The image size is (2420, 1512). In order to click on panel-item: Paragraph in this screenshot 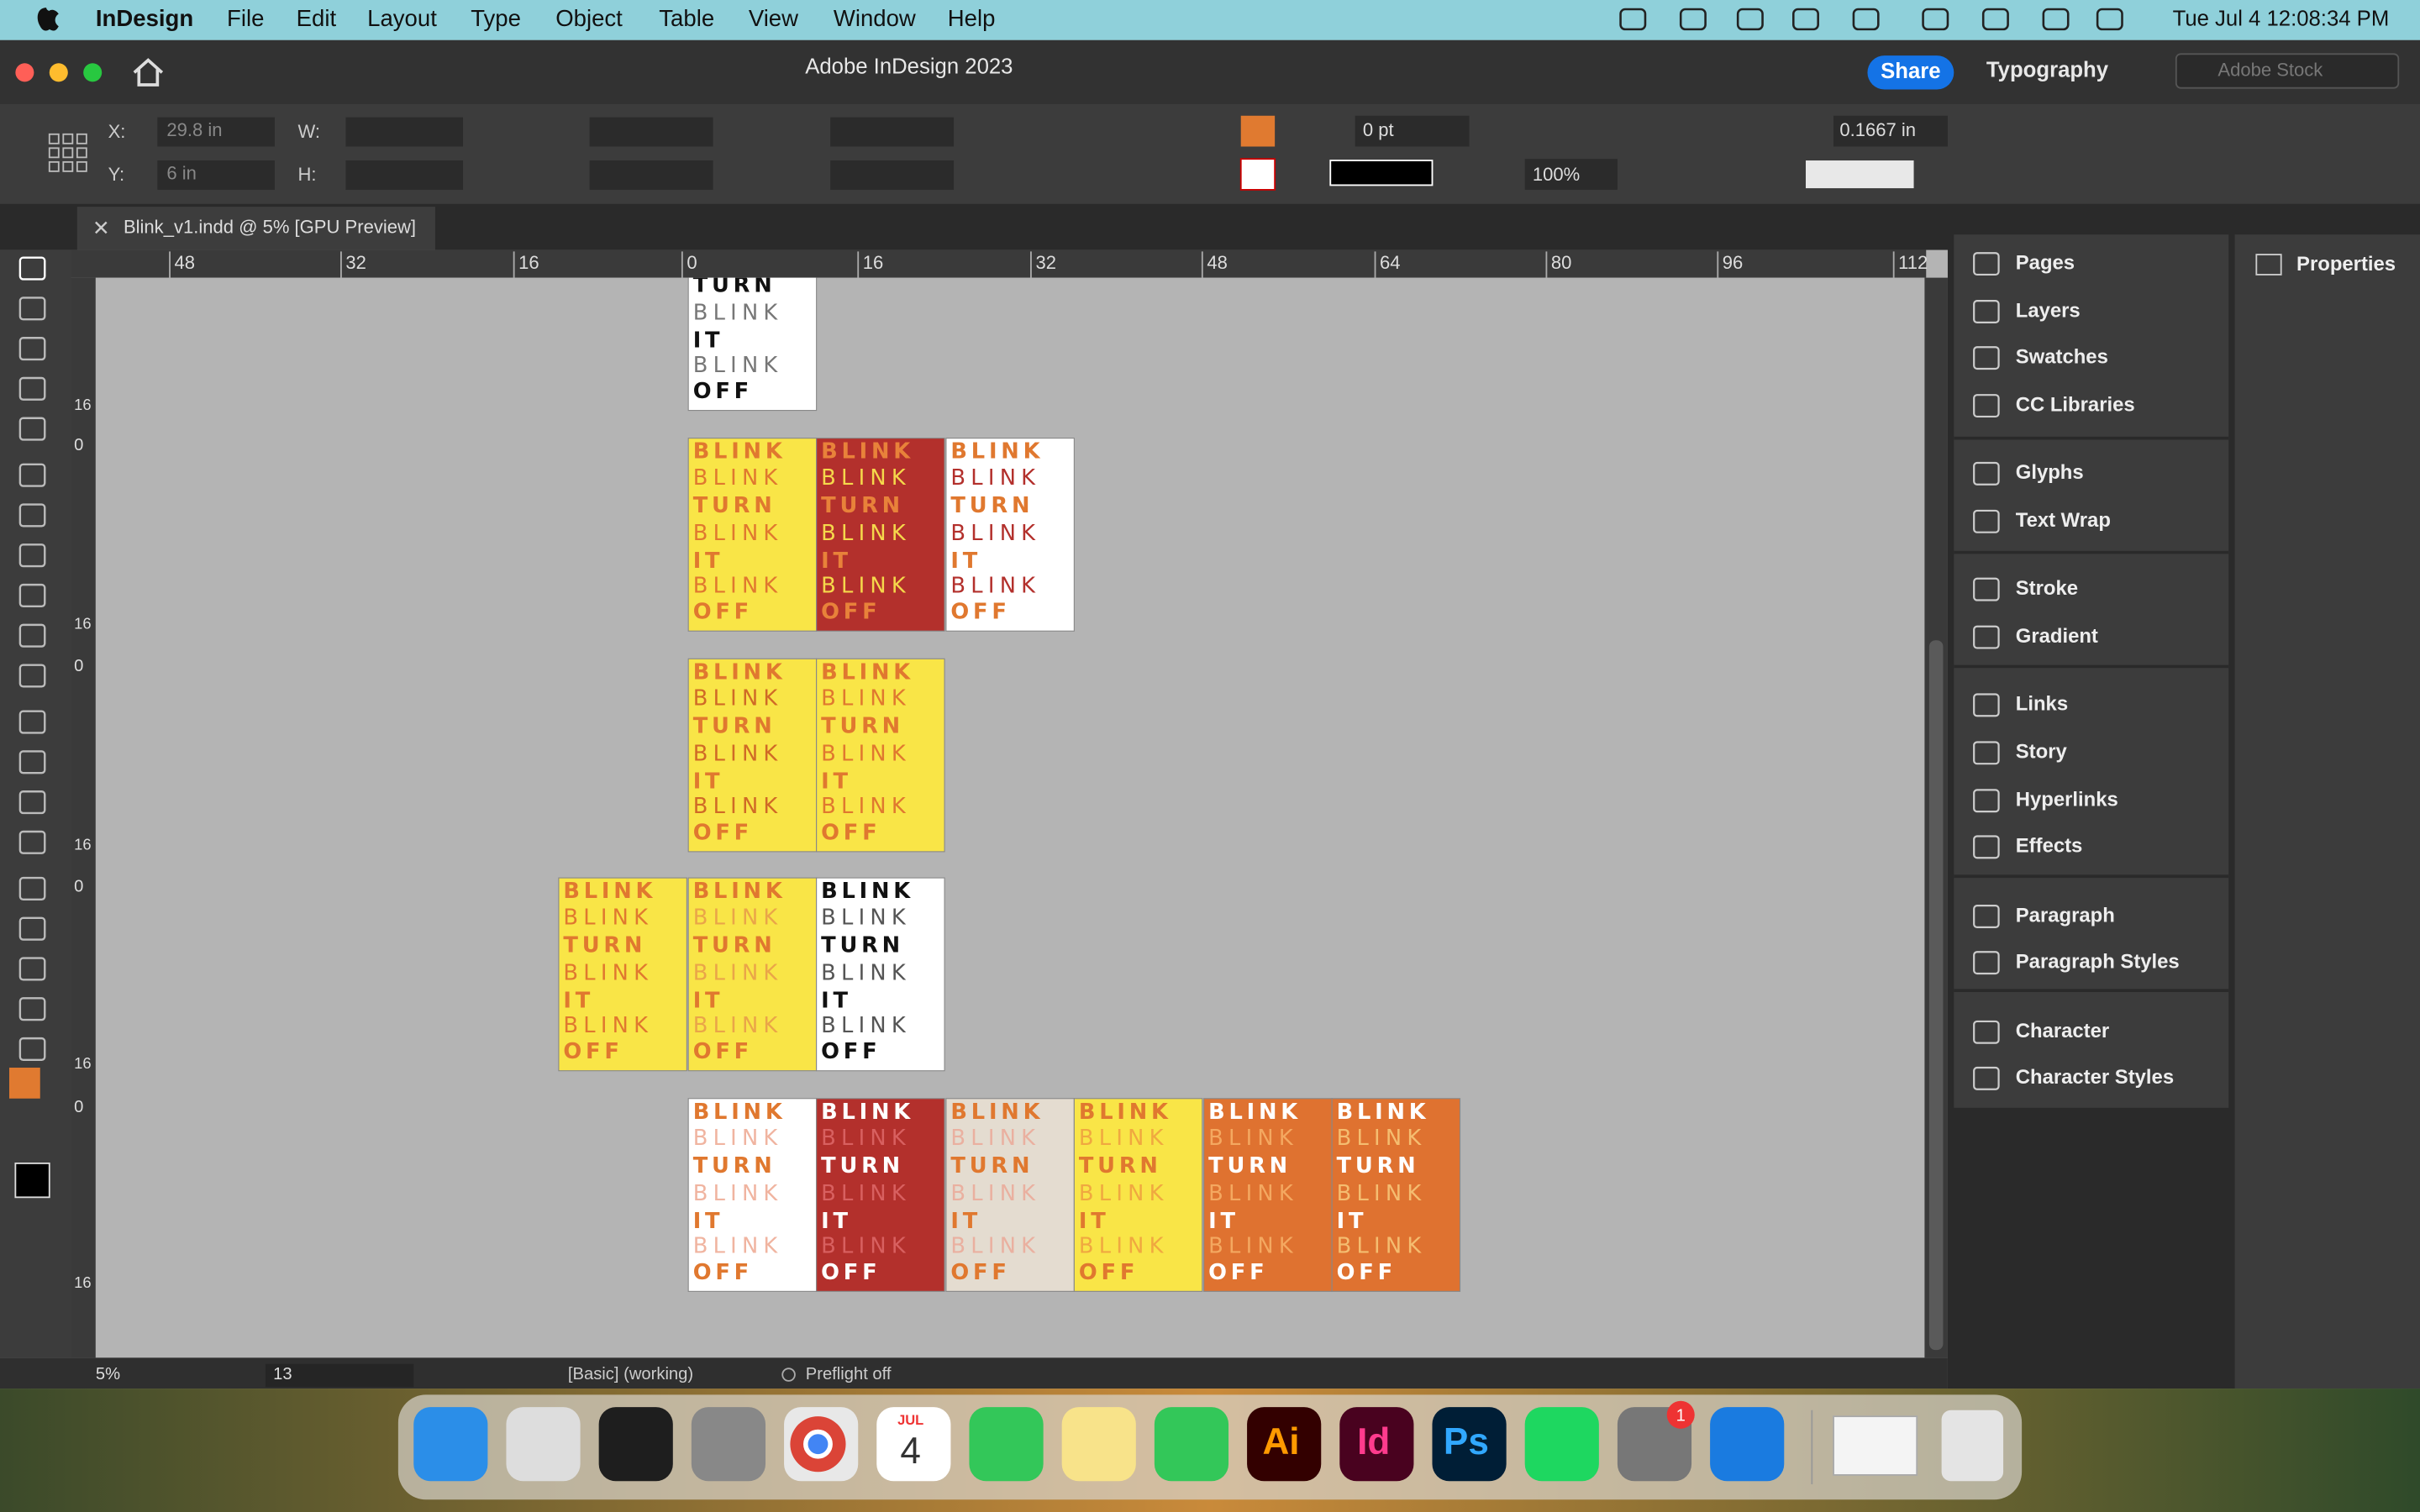, I will do `click(2065, 915)`.